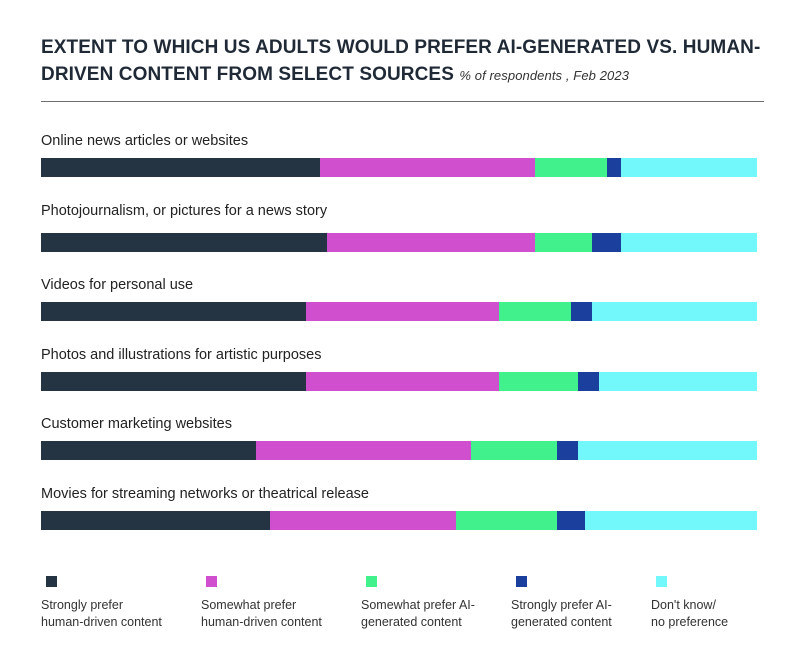  I want to click on legend-item: Strongly prefer human-driven content, so click(116, 603).